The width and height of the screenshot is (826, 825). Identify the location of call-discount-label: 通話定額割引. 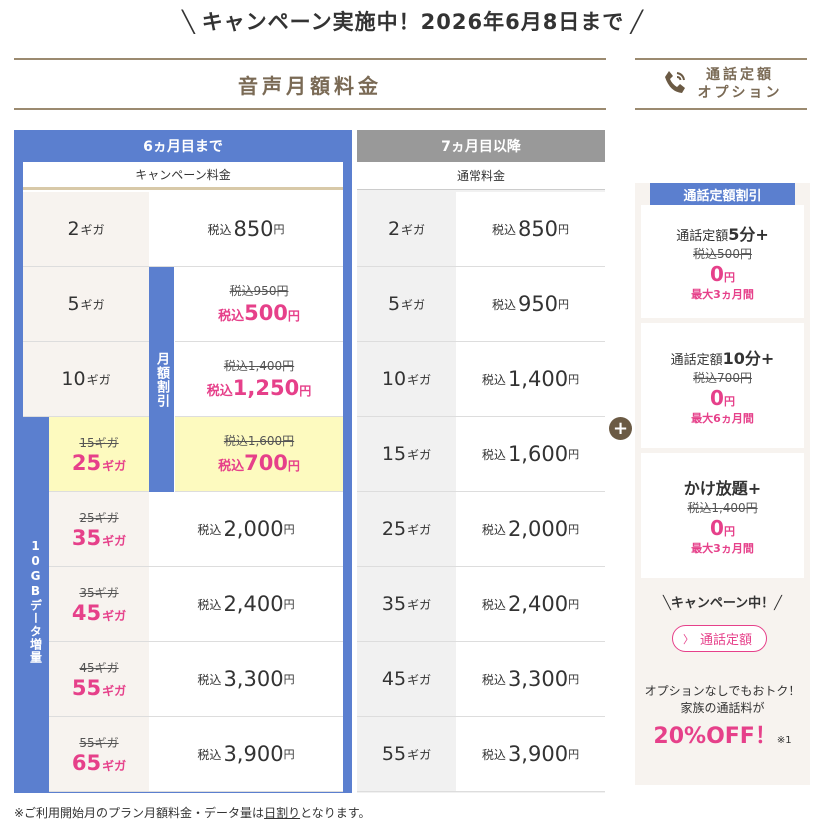
(722, 194).